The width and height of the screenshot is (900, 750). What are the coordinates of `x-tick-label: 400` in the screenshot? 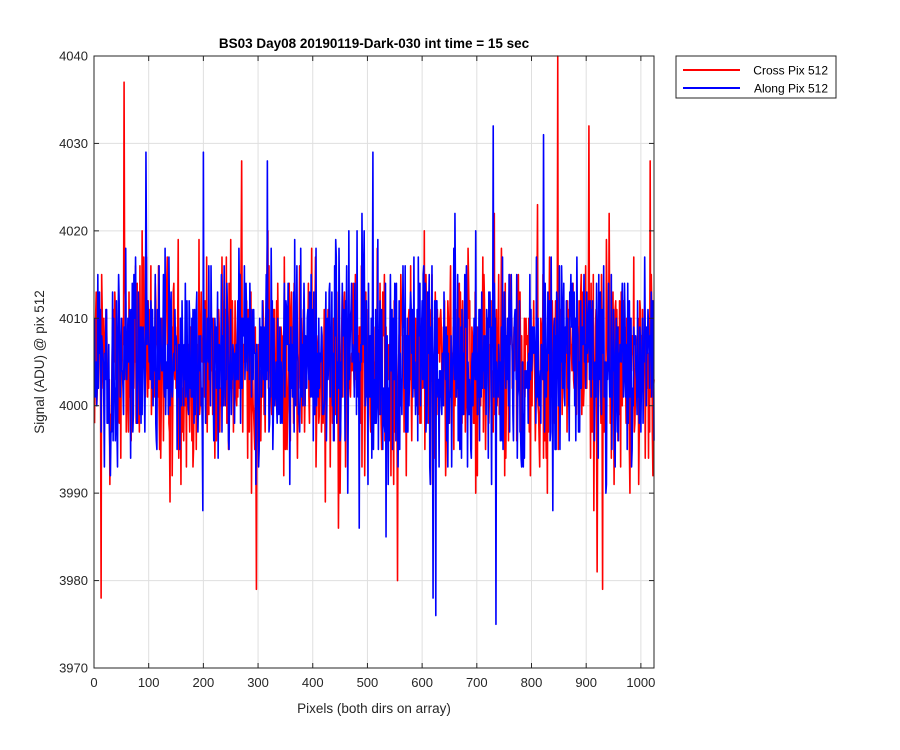 It's located at (313, 682).